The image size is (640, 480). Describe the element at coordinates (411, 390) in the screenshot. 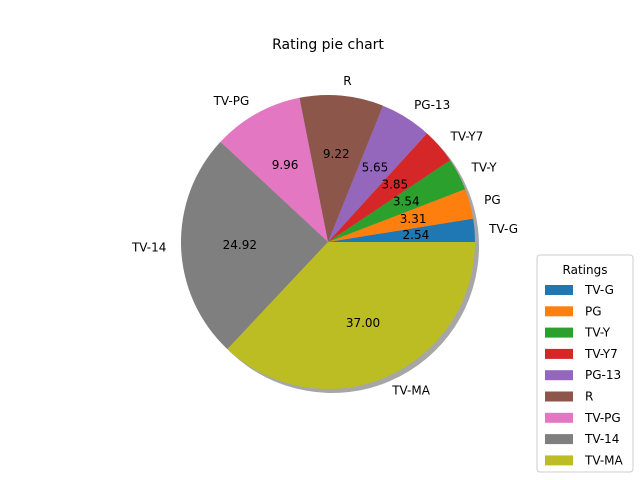

I see `outer-label-tv-ma: TV-MA` at that location.